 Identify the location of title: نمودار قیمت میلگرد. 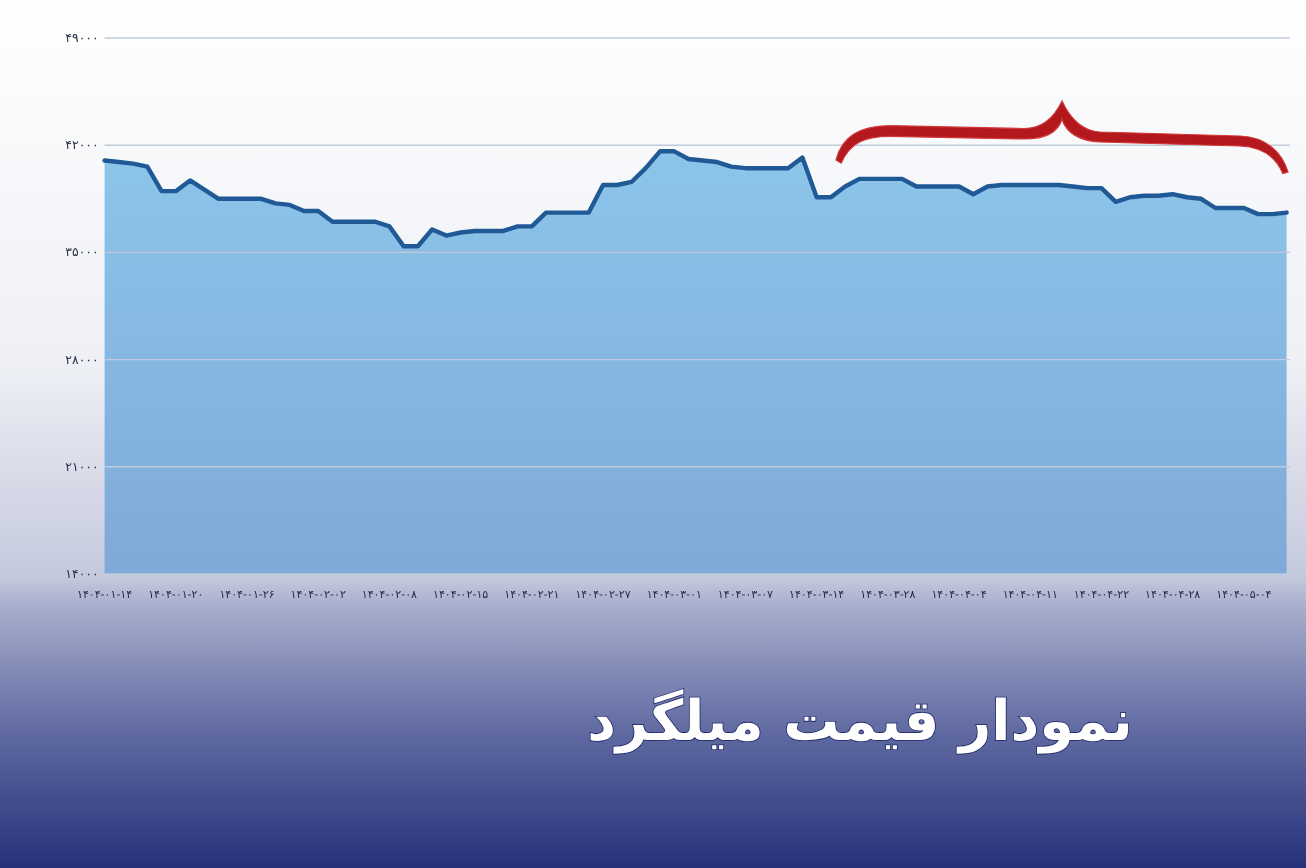
(860, 721).